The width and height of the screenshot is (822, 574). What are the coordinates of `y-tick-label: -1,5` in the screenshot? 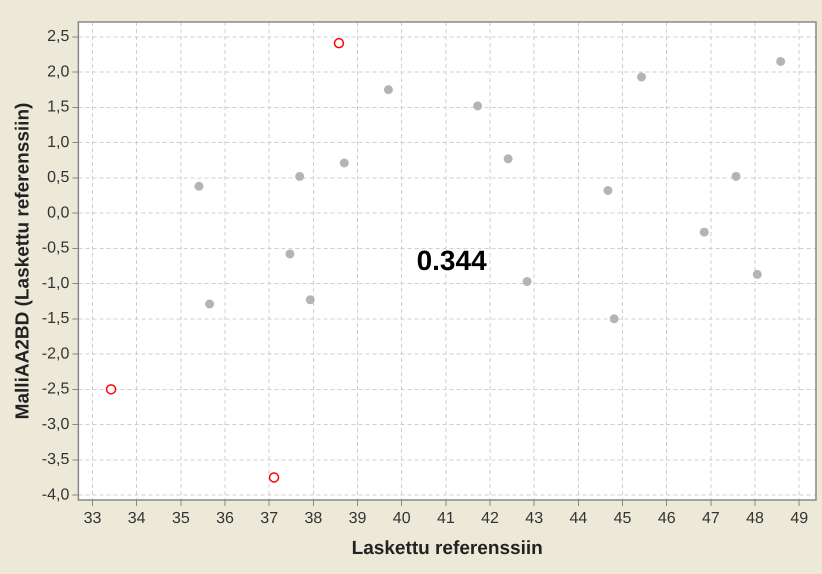 It's located at (56, 319).